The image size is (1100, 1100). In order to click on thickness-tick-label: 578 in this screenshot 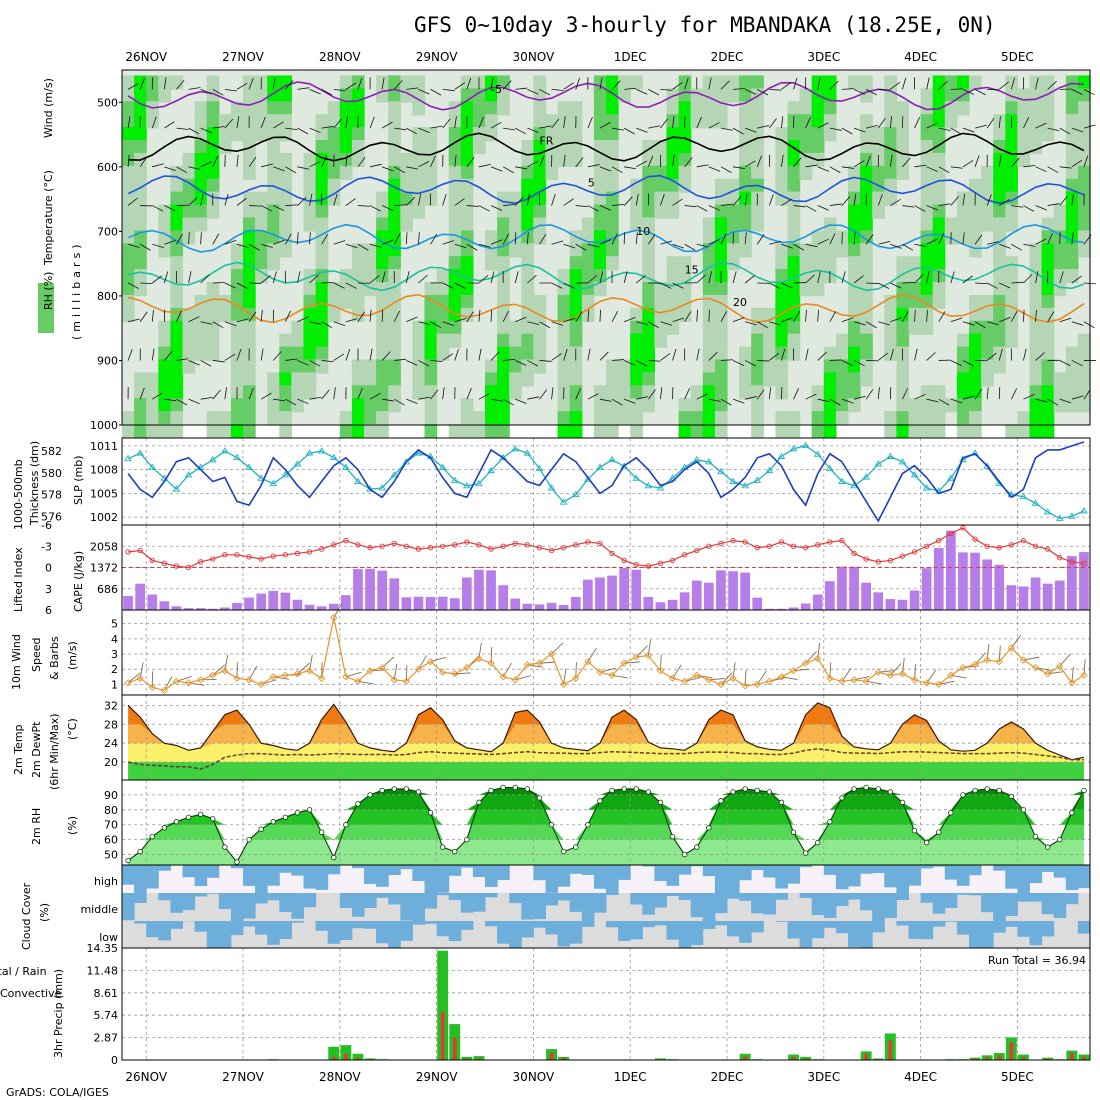, I will do `click(51, 495)`.